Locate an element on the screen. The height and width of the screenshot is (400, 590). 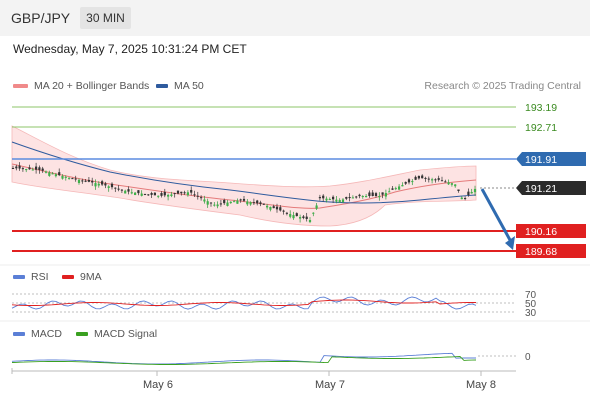
x-label-may7: May 7 is located at coordinates (330, 385).